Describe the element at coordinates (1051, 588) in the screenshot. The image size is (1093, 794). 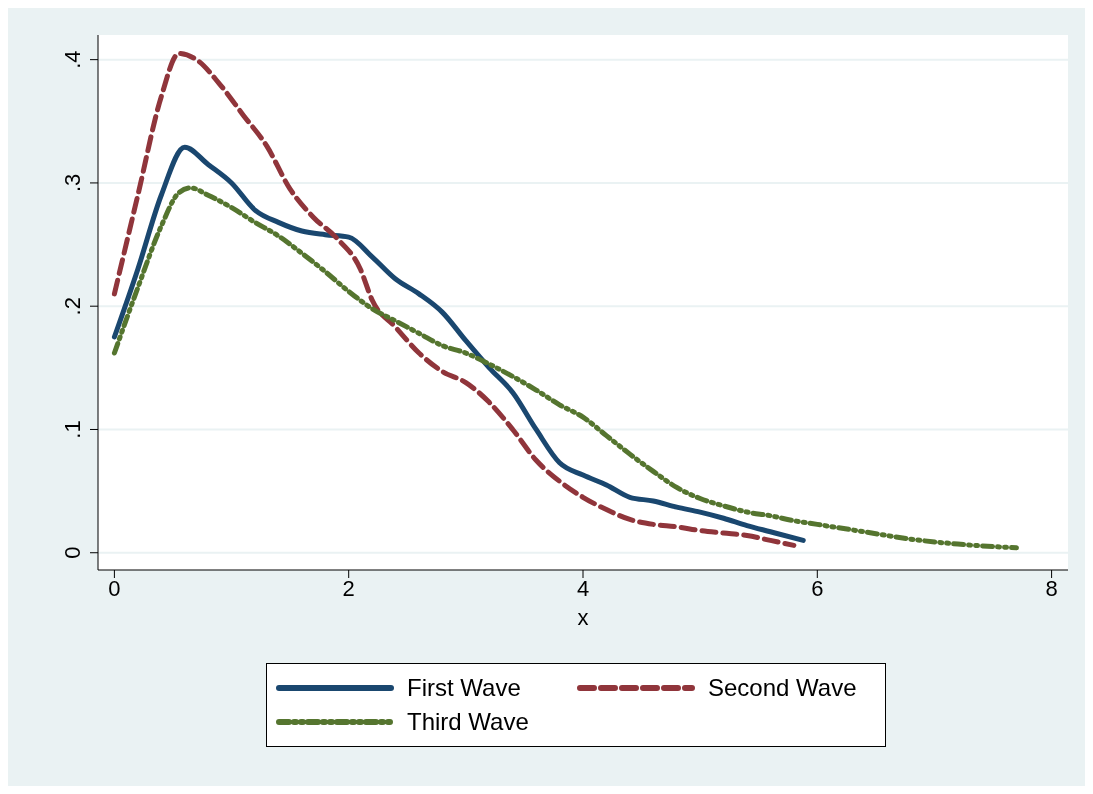
I see `x-tick-label: 8` at that location.